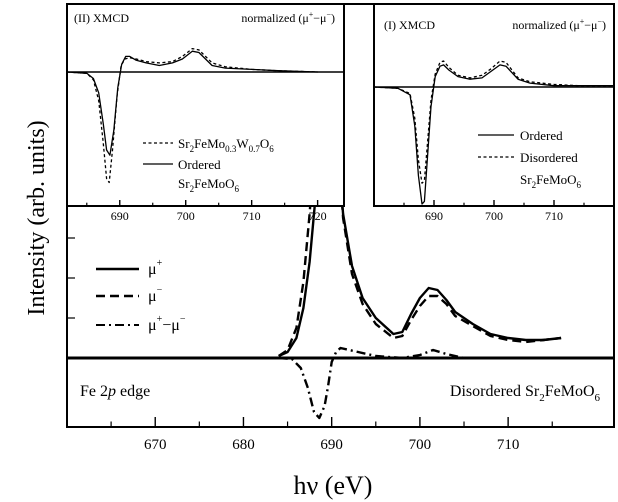  I want to click on legend-entry-mu-plus: μ+, so click(129, 268).